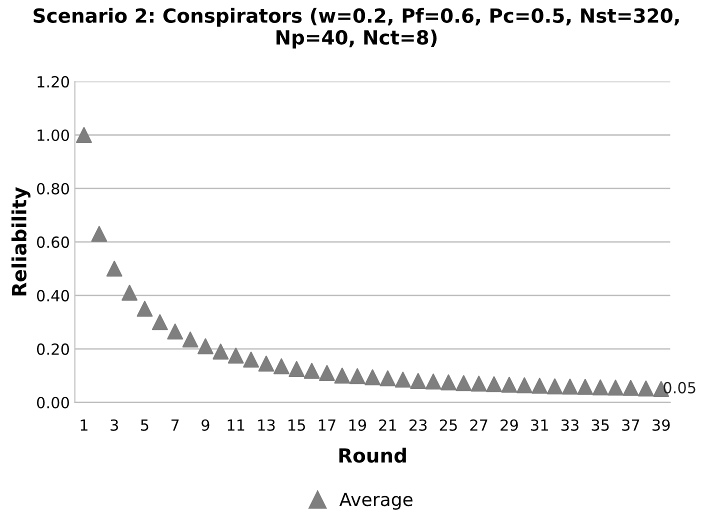  I want to click on y-tick-label: 0.20, so click(52, 349).